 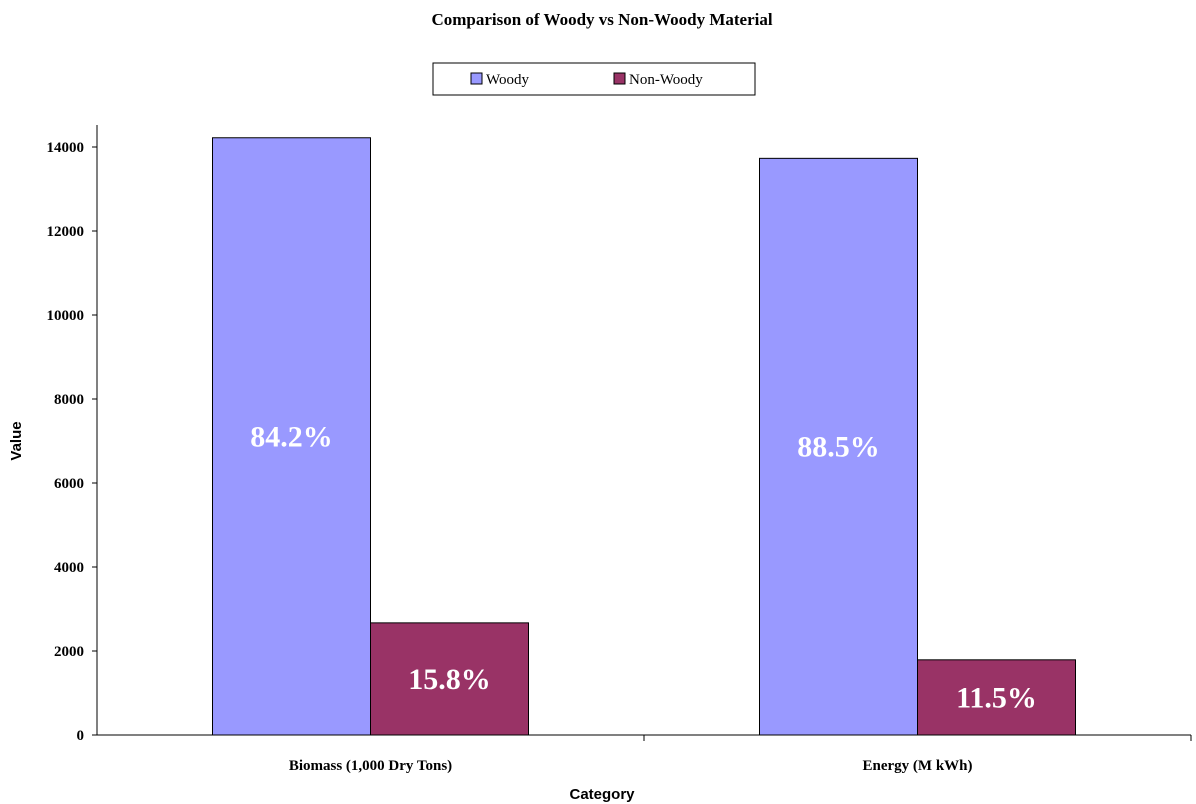 I want to click on legend-swatch-non-woody, so click(x=619, y=78).